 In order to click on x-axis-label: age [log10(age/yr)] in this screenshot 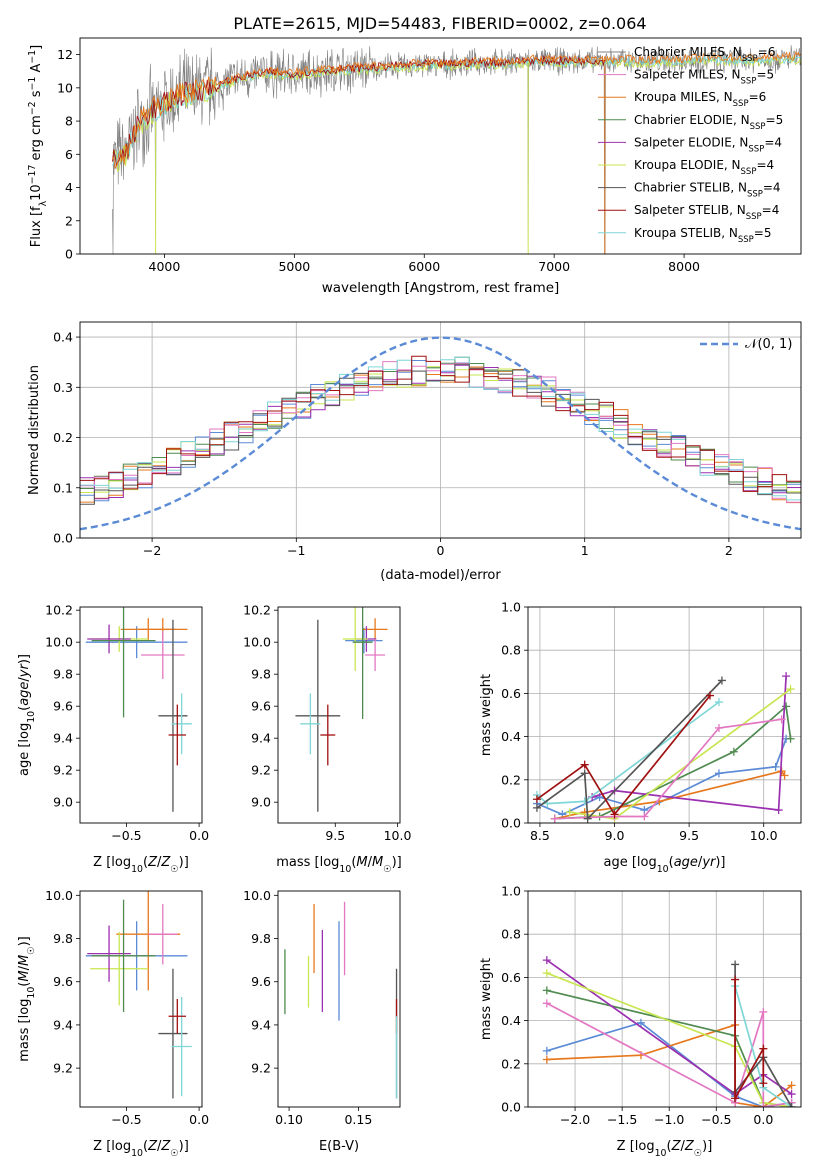, I will do `click(664, 865)`.